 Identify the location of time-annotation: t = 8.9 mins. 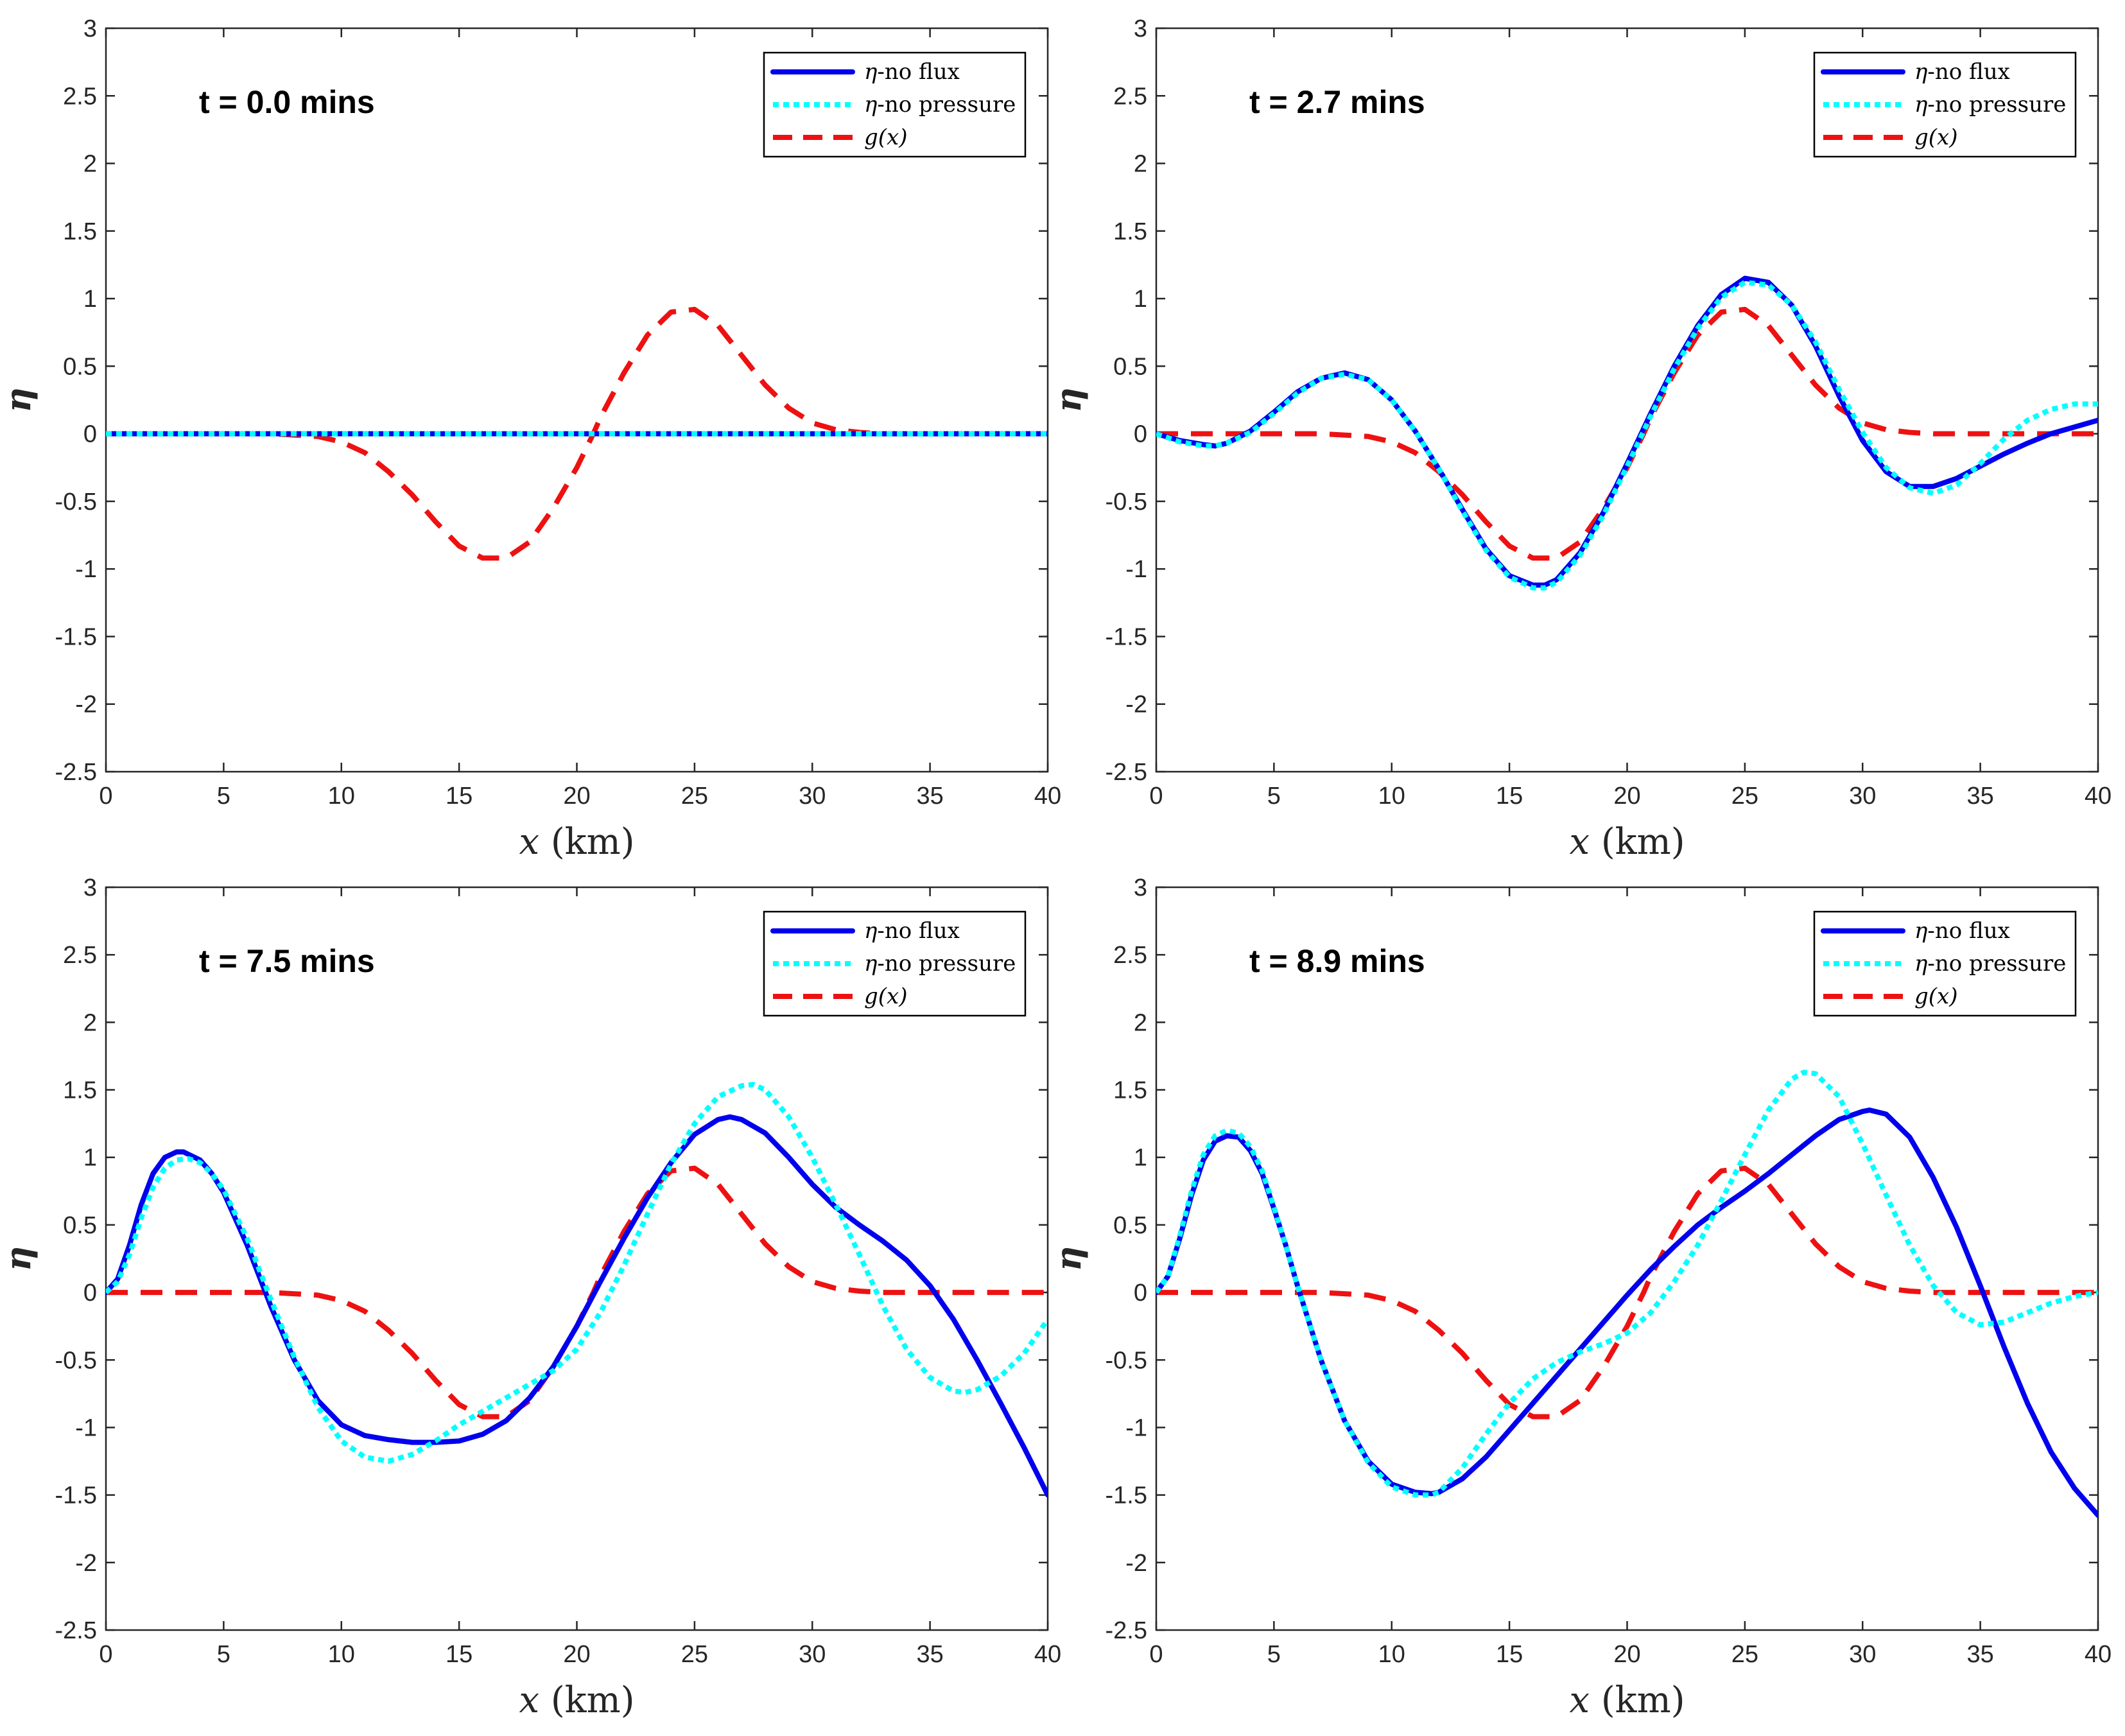
(1337, 961).